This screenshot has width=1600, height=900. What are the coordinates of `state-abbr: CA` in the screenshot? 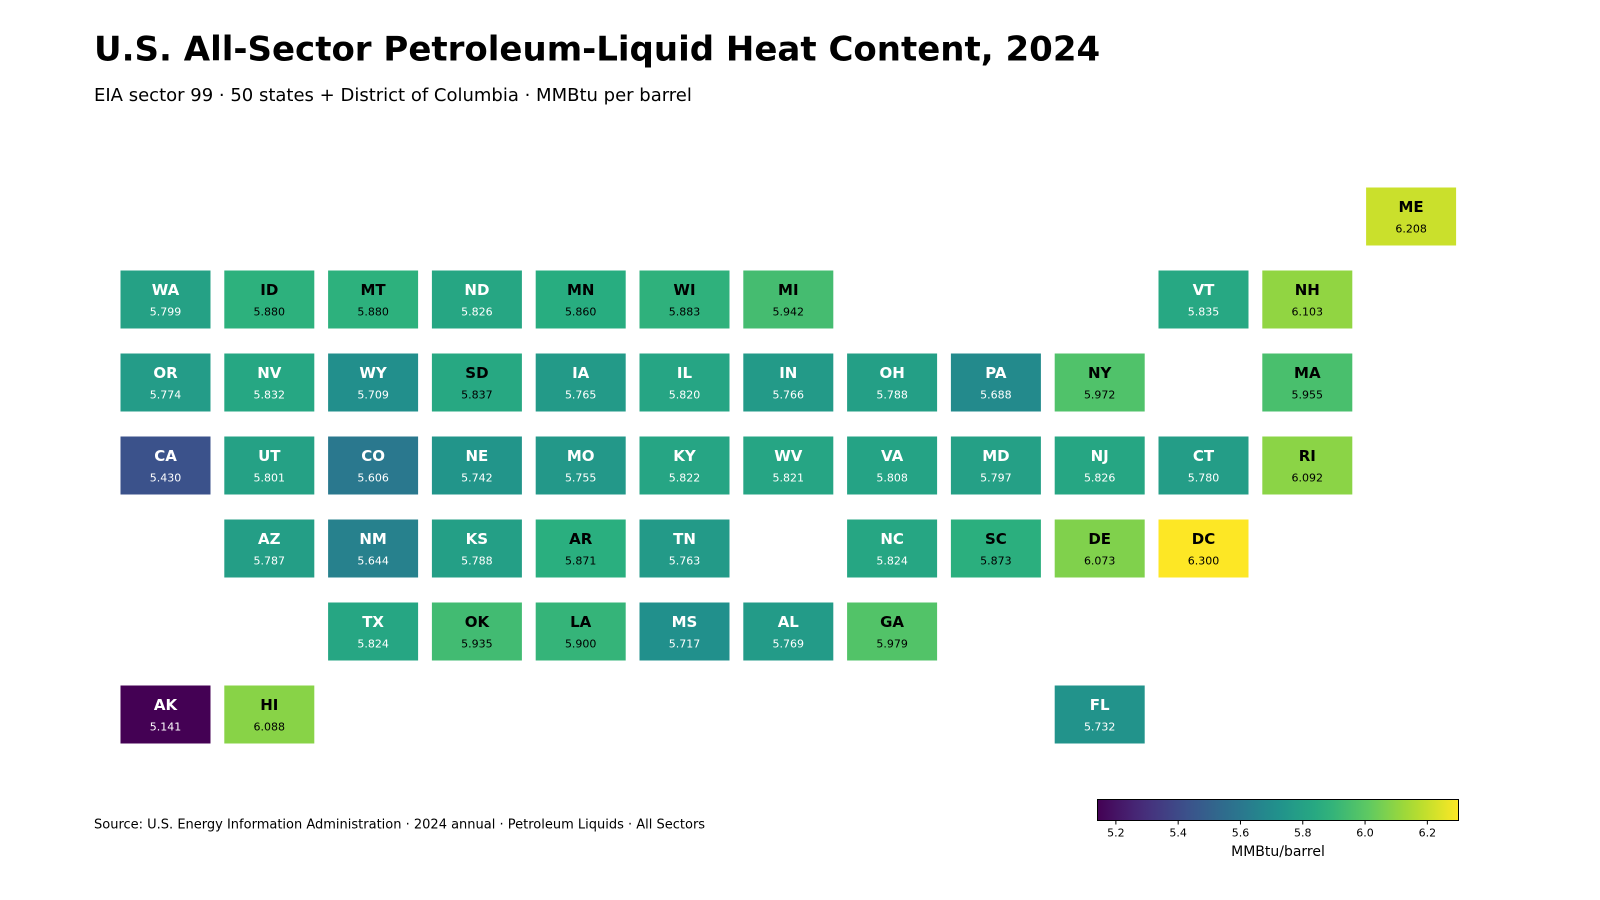 It's located at (165, 456).